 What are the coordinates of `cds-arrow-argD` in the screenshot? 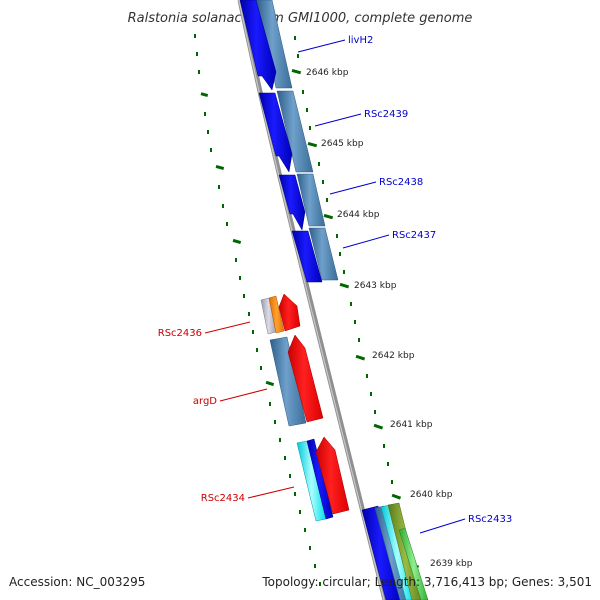 It's located at (305, 378).